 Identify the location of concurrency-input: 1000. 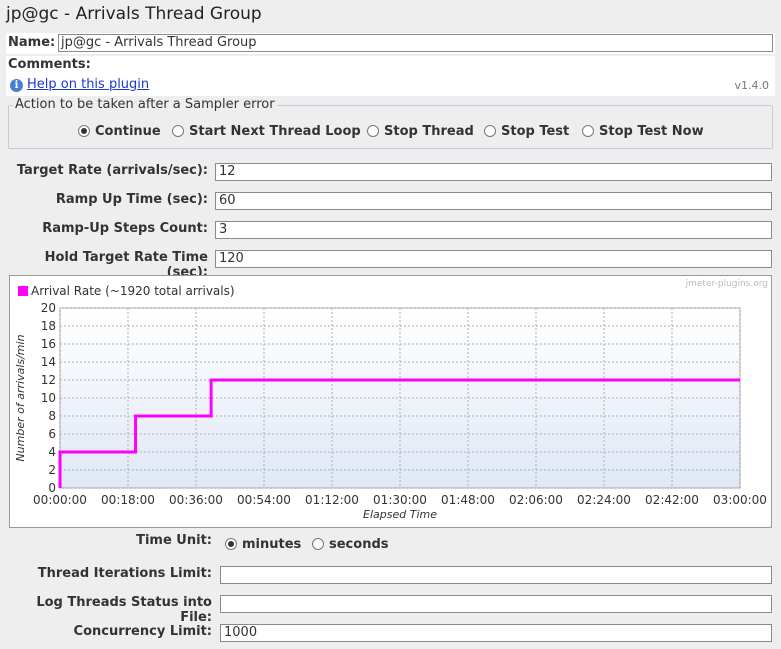
(496, 633).